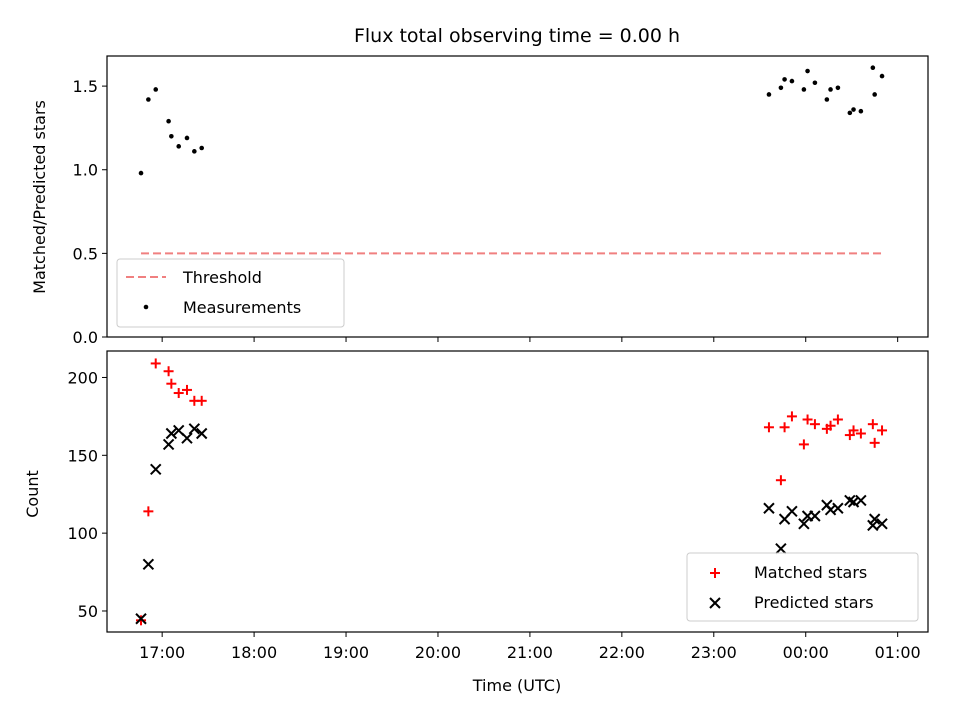  Describe the element at coordinates (715, 573) in the screenshot. I see `matched-legend-swatch` at that location.